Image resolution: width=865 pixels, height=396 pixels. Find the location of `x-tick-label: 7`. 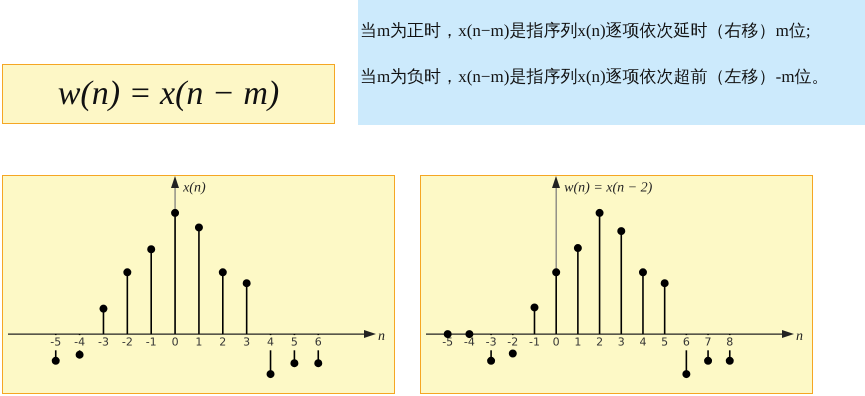

x-tick-label: 7 is located at coordinates (708, 342).